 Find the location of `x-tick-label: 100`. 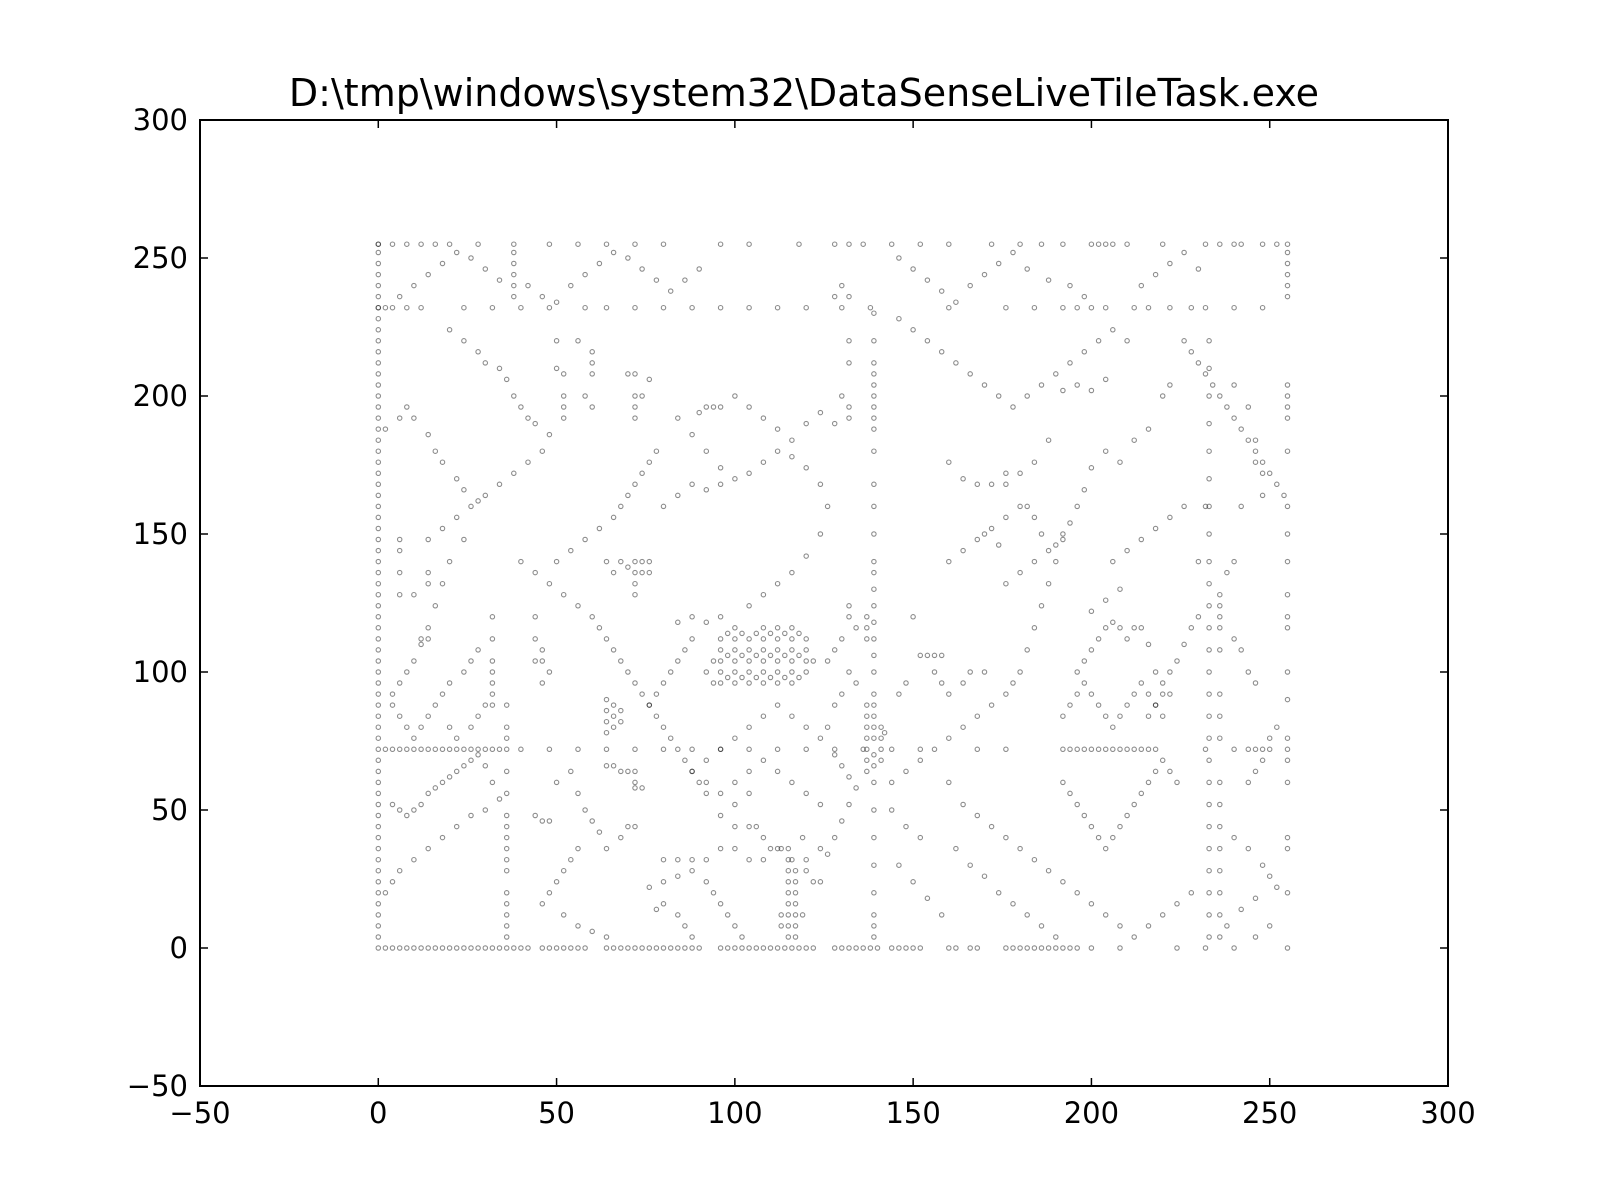

x-tick-label: 100 is located at coordinates (734, 1113).